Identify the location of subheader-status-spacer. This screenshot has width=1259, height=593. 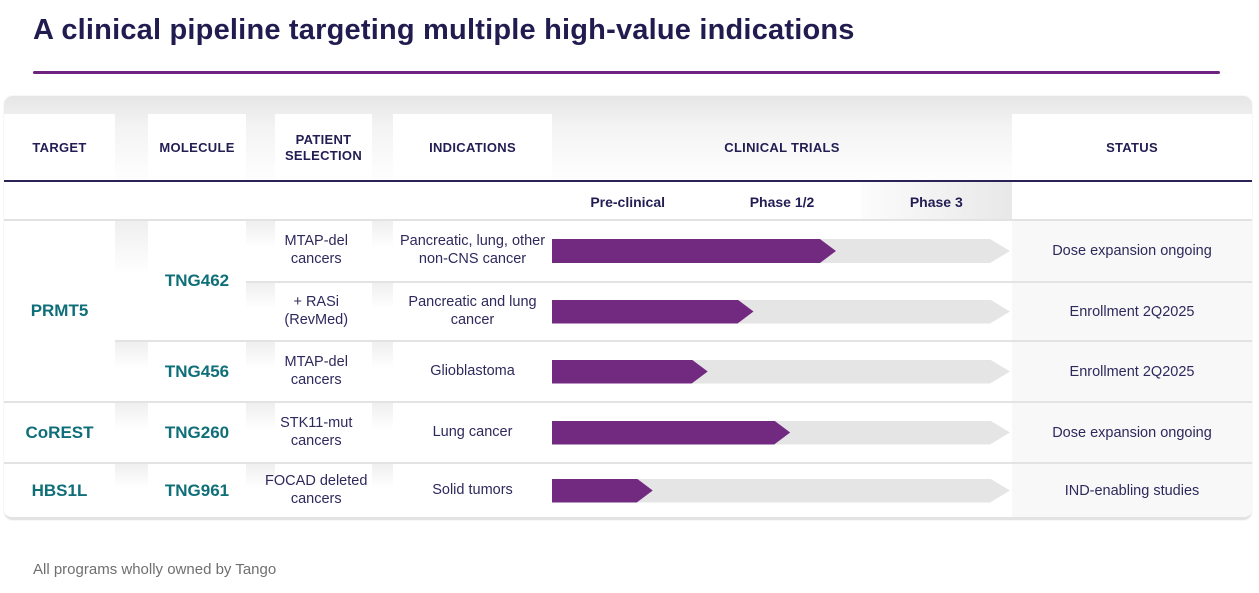
(1132, 201).